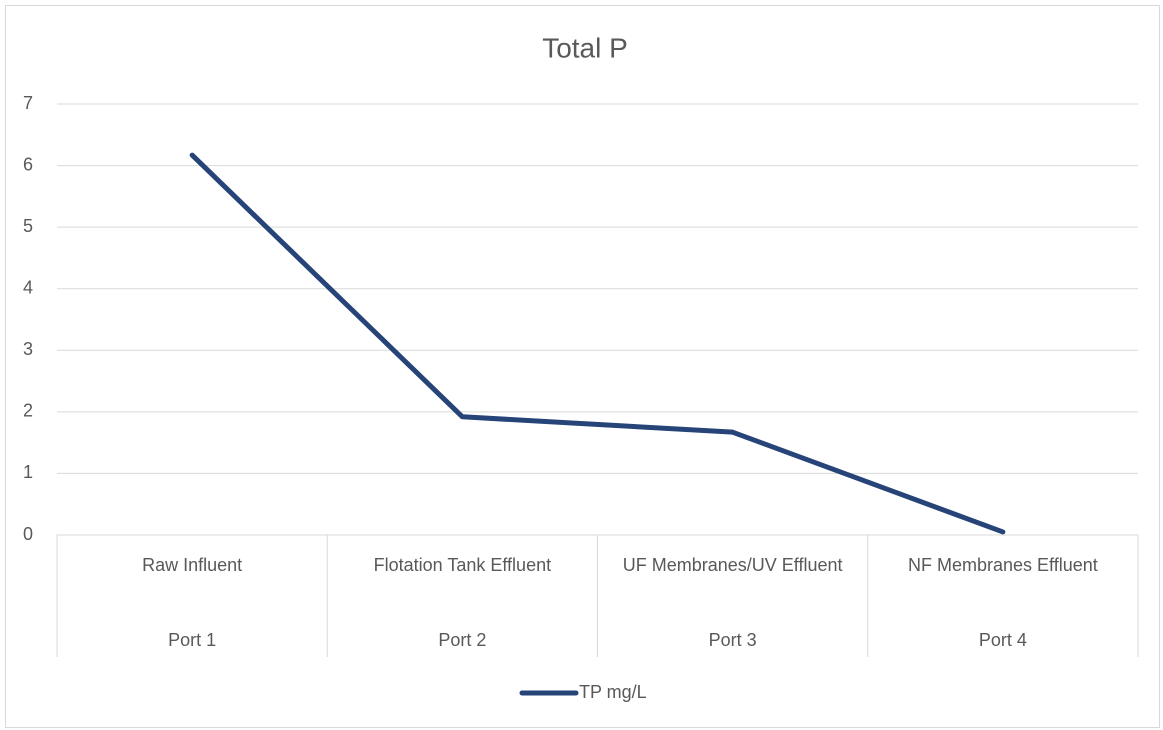 Image resolution: width=1163 pixels, height=730 pixels. Describe the element at coordinates (28, 103) in the screenshot. I see `y-tick-label: 7` at that location.